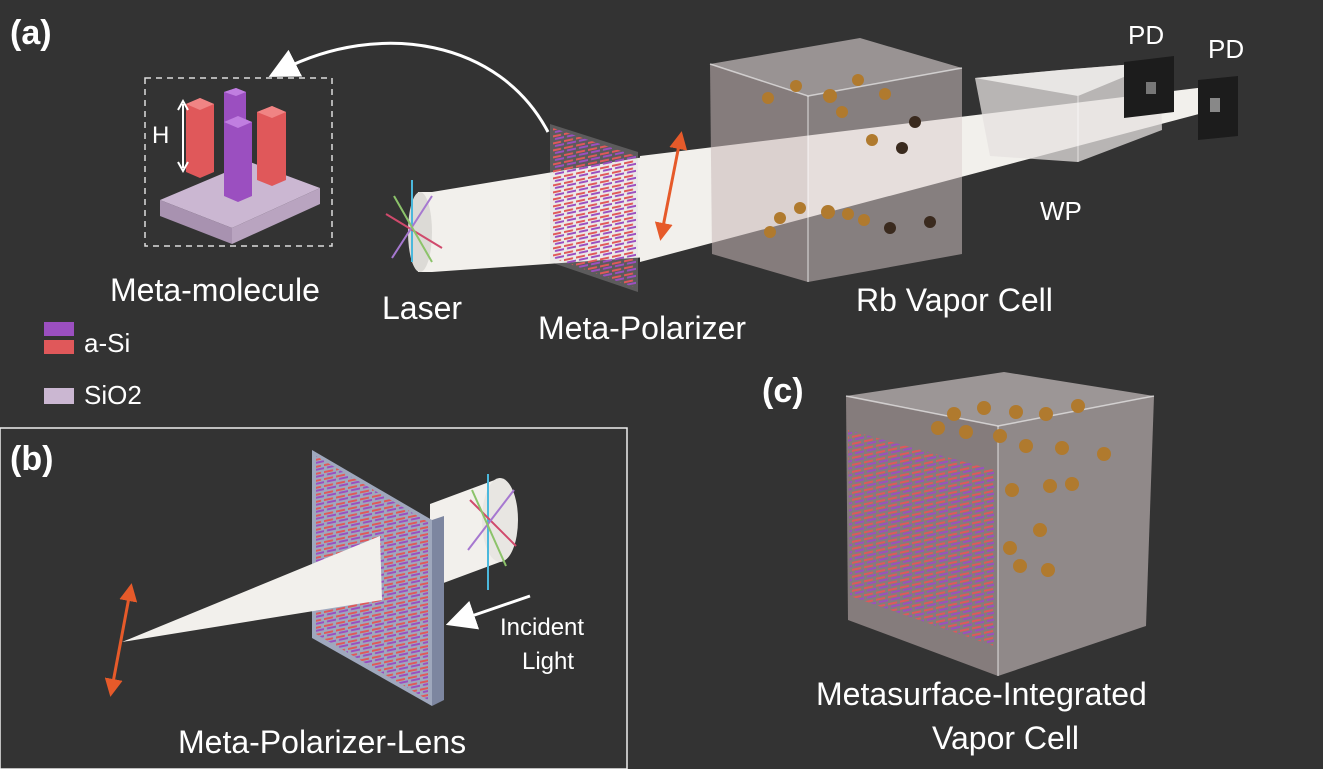  What do you see at coordinates (642, 328) in the screenshot?
I see `meta-polarizer-label: Meta-Polarizer` at bounding box center [642, 328].